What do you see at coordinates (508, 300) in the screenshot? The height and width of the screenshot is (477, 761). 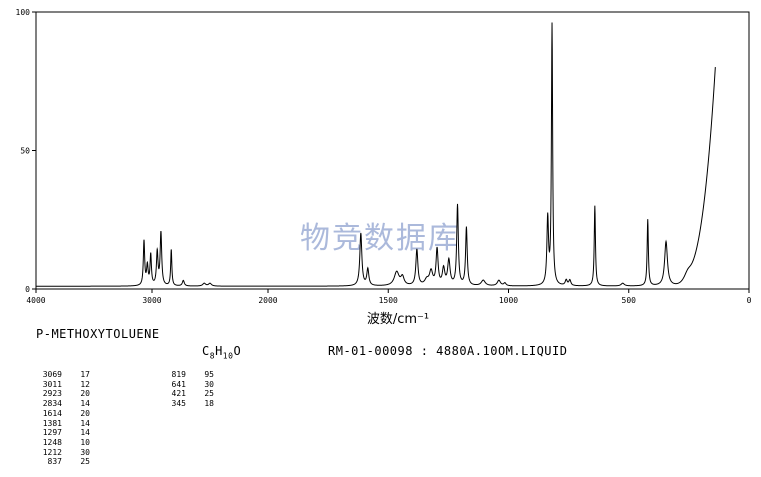 I see `x-tick-label: 1000` at bounding box center [508, 300].